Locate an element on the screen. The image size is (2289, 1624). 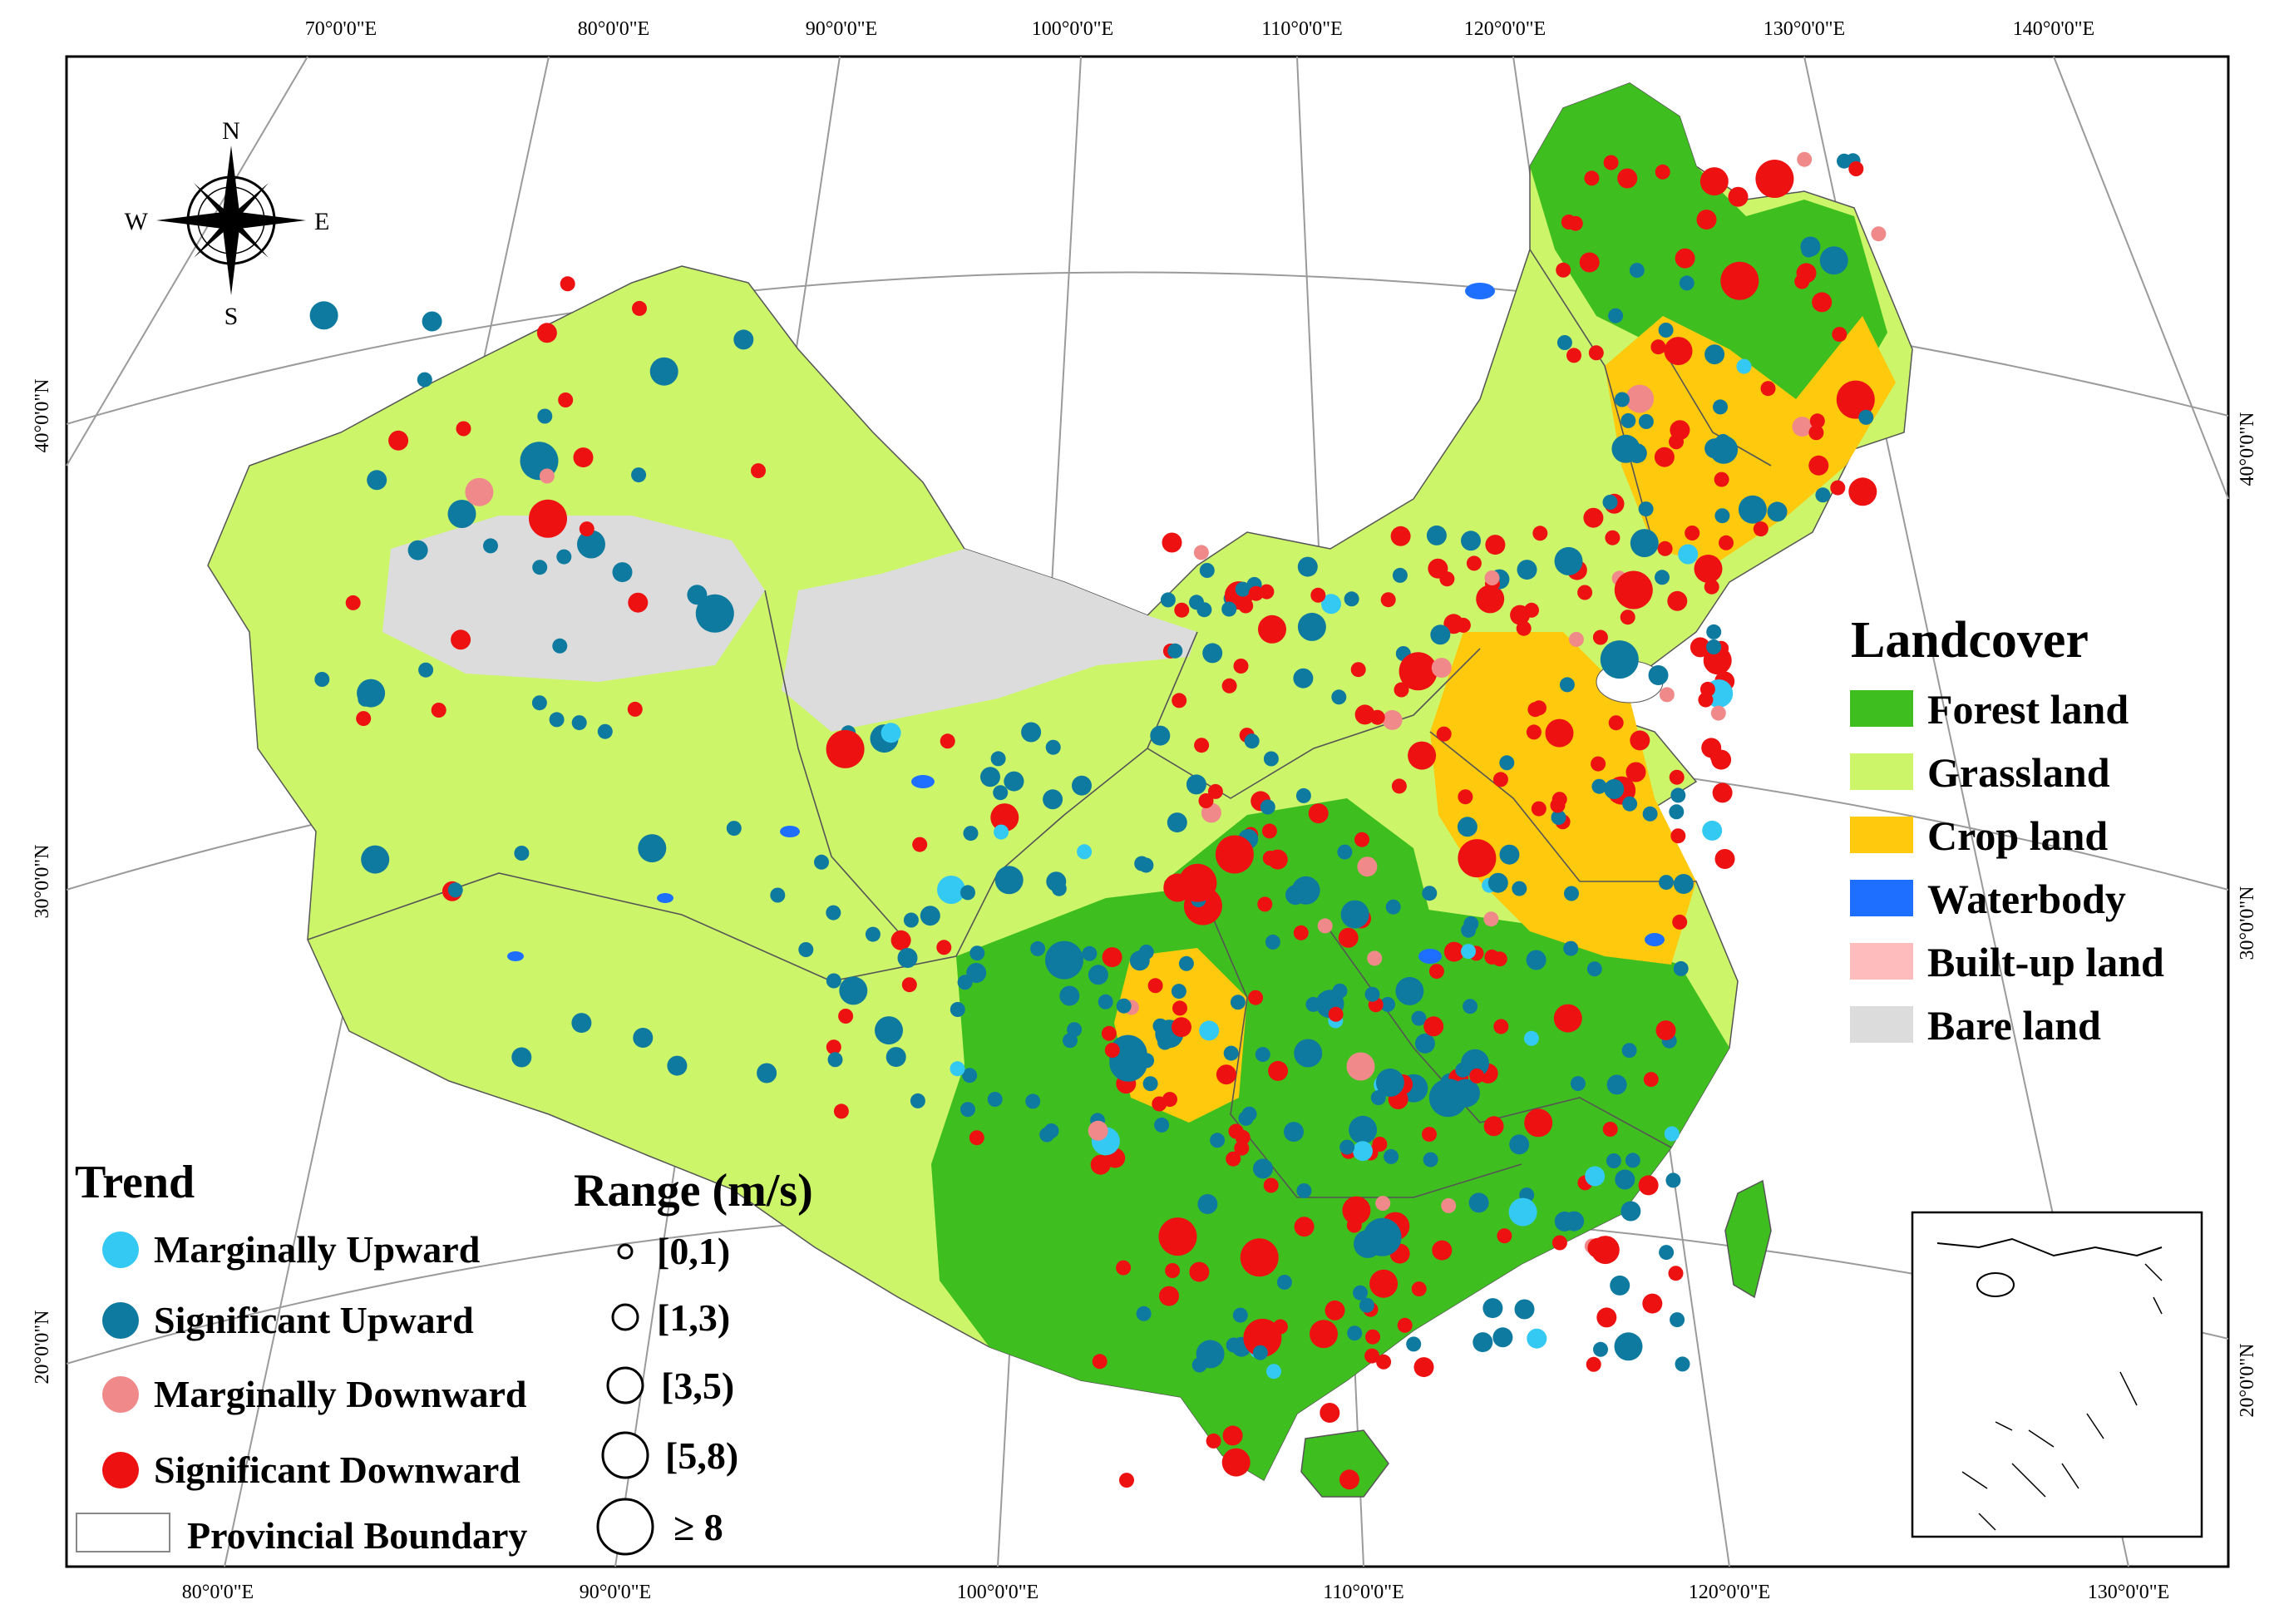
bottom-tick: 120°0'0"E is located at coordinates (1730, 1592).